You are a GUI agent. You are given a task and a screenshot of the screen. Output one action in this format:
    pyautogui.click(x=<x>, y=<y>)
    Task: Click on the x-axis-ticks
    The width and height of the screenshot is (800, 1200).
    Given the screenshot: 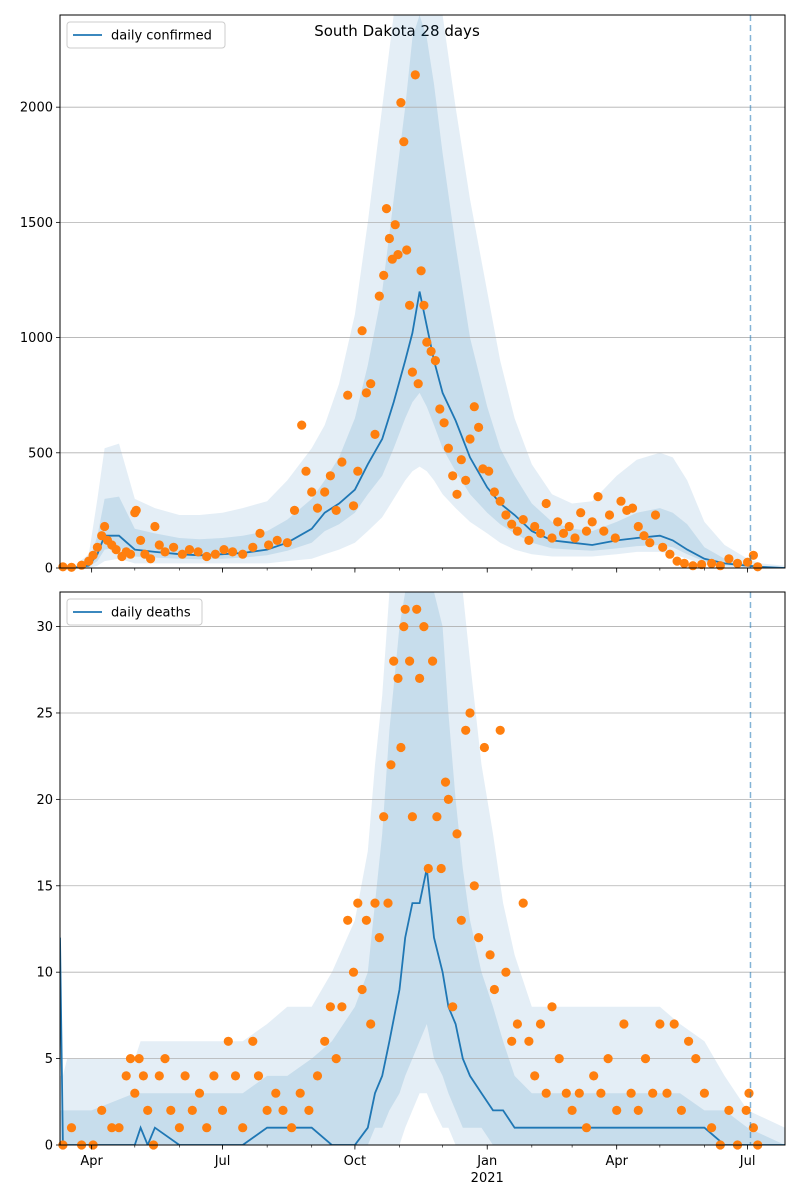 What is the action you would take?
    pyautogui.click(x=419, y=570)
    